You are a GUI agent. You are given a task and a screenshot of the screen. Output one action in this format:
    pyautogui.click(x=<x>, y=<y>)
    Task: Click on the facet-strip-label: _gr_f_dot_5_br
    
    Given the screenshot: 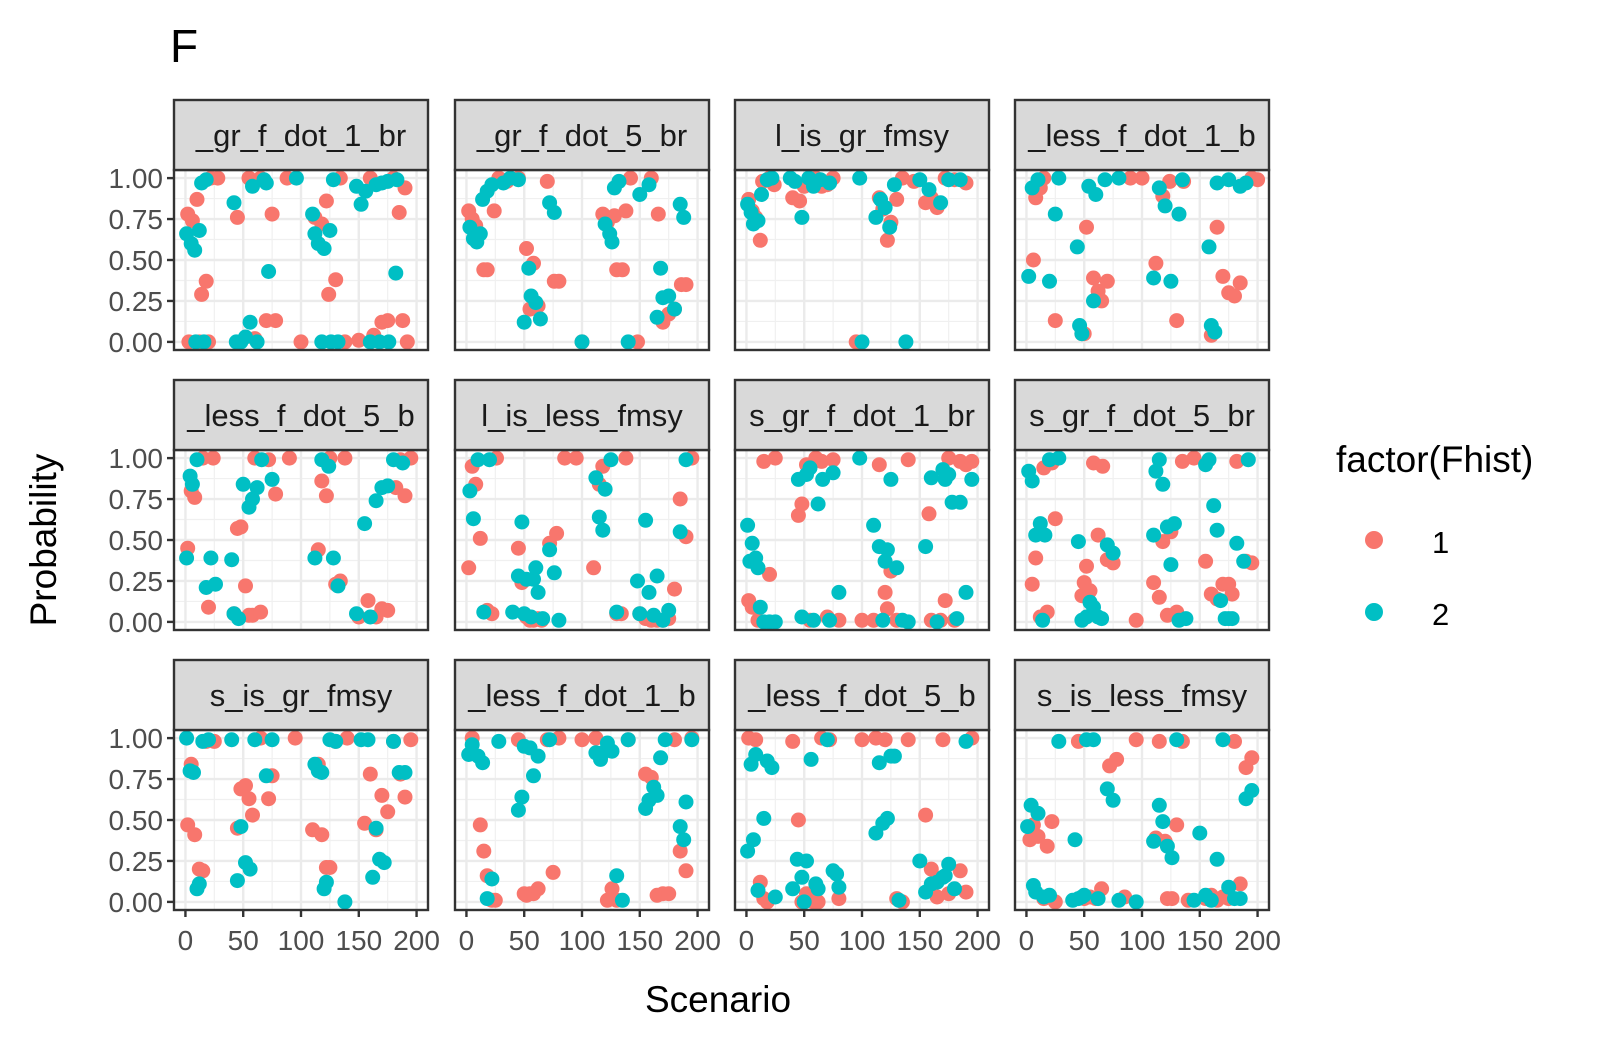 What is the action you would take?
    pyautogui.click(x=581, y=135)
    